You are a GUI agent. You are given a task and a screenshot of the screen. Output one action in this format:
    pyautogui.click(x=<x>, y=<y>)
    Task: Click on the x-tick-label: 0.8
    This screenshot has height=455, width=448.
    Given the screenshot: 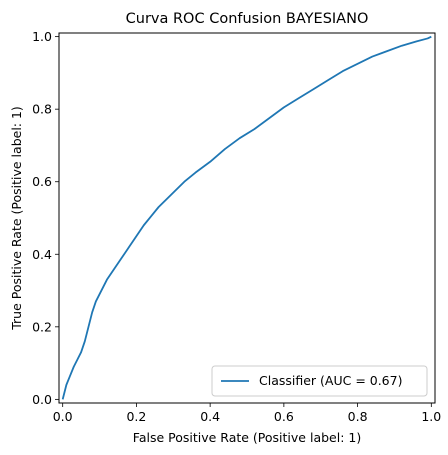 What is the action you would take?
    pyautogui.click(x=358, y=416)
    